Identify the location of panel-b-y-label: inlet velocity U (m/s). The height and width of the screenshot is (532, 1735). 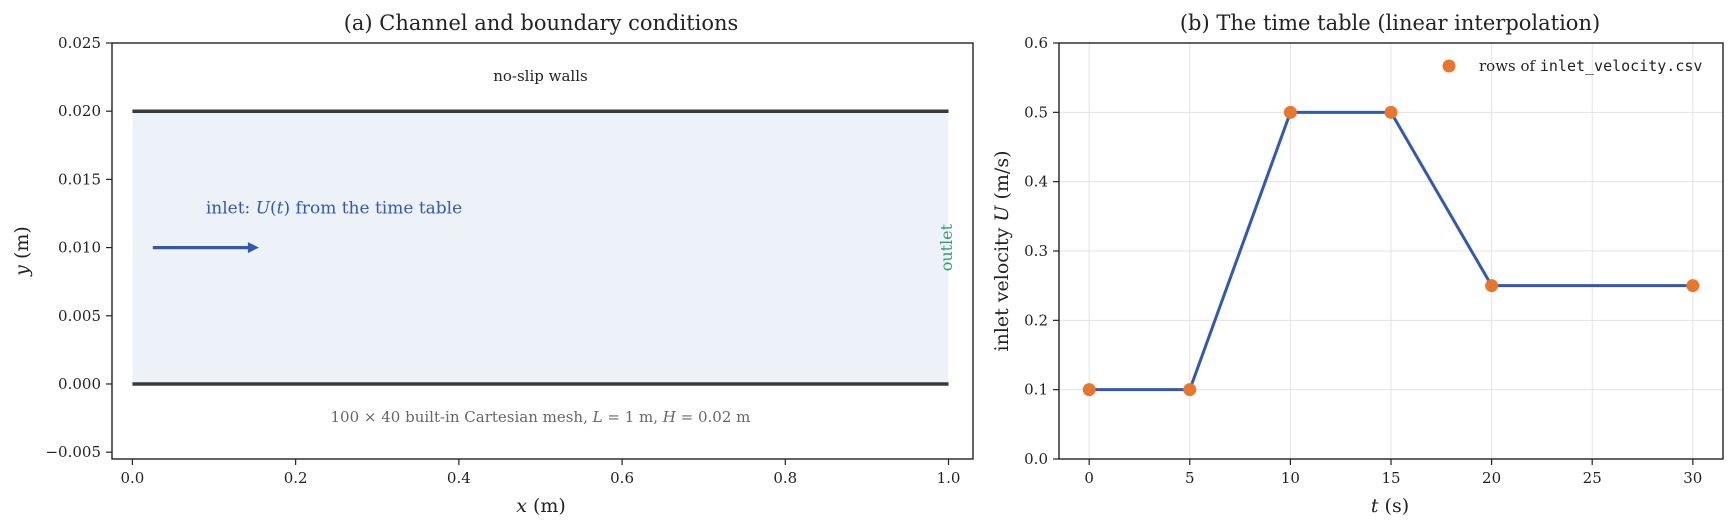
(1002, 251).